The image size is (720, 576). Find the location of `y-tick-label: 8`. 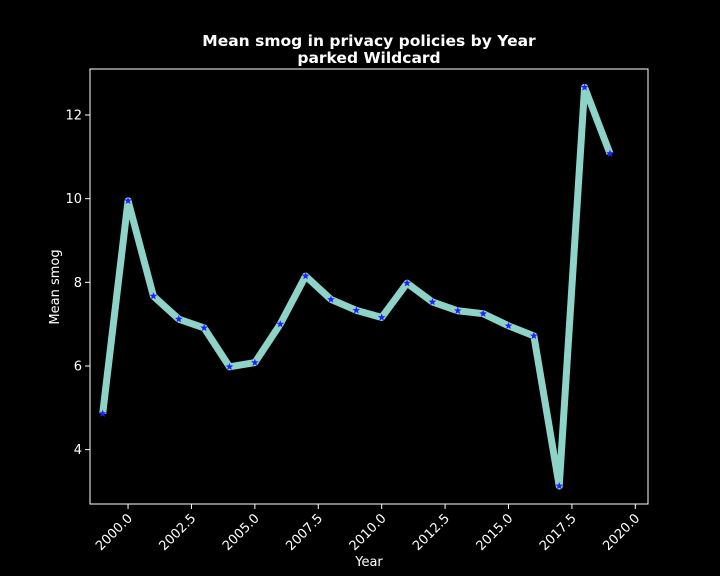

y-tick-label: 8 is located at coordinates (78, 283).